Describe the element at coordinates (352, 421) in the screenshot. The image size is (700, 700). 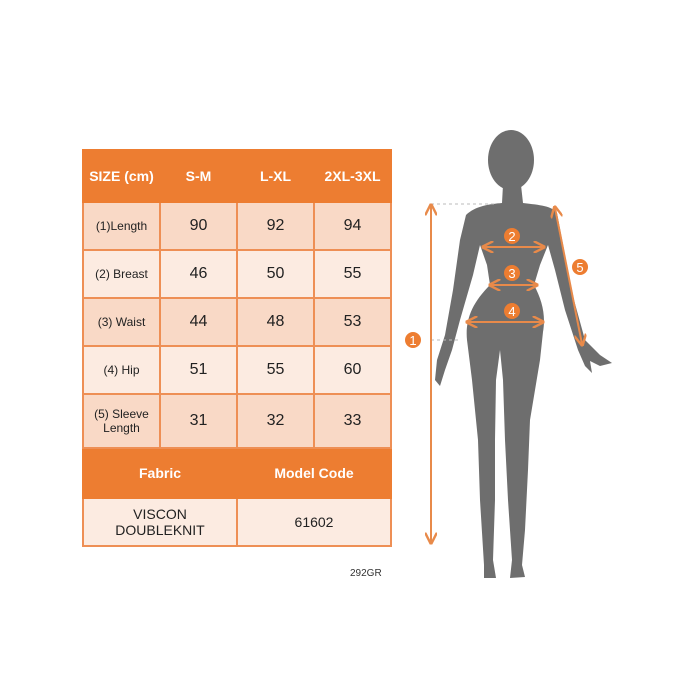
I see `cell: 33` at that location.